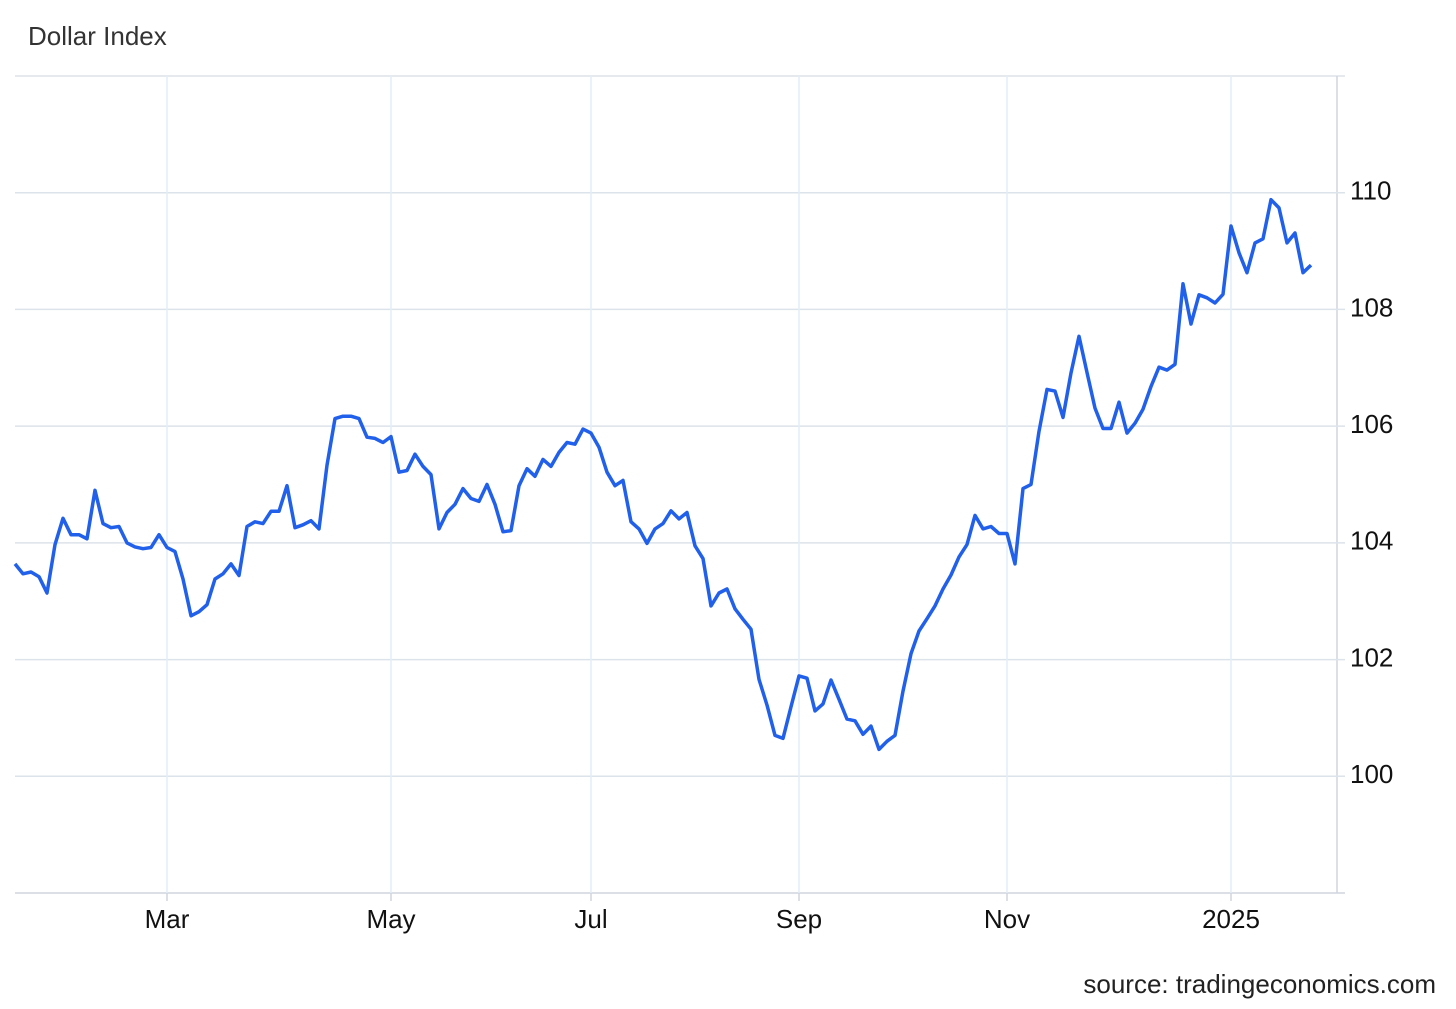 This screenshot has width=1456, height=1009. Describe the element at coordinates (1371, 424) in the screenshot. I see `y-tick-label: 106` at that location.